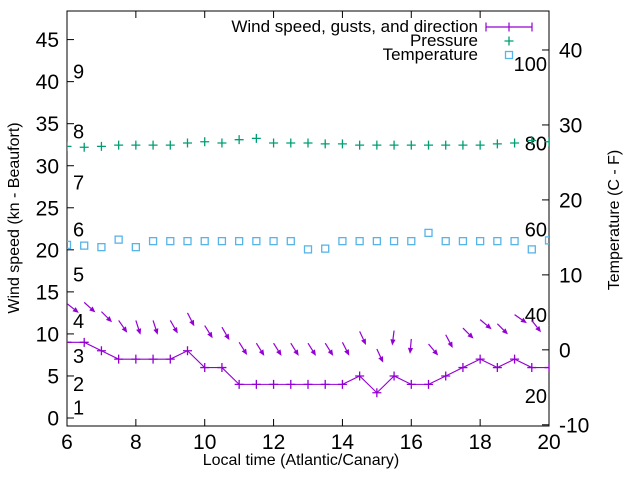 This screenshot has width=640, height=480. I want to click on inner-scale-label-100: 100, so click(530, 65).